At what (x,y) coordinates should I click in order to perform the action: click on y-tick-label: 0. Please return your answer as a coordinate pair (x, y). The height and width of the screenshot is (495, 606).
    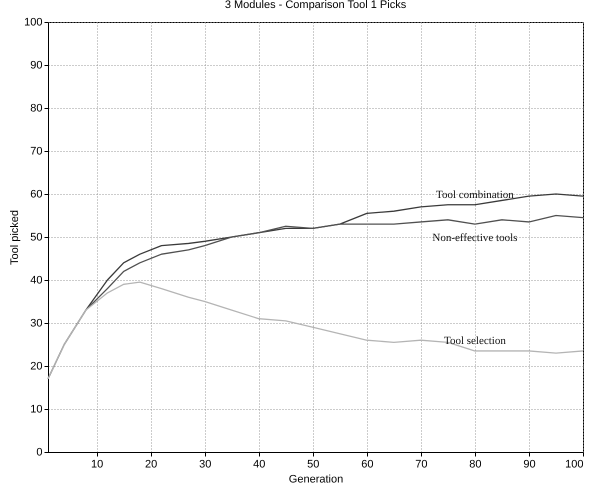
    Looking at the image, I should click on (39, 452).